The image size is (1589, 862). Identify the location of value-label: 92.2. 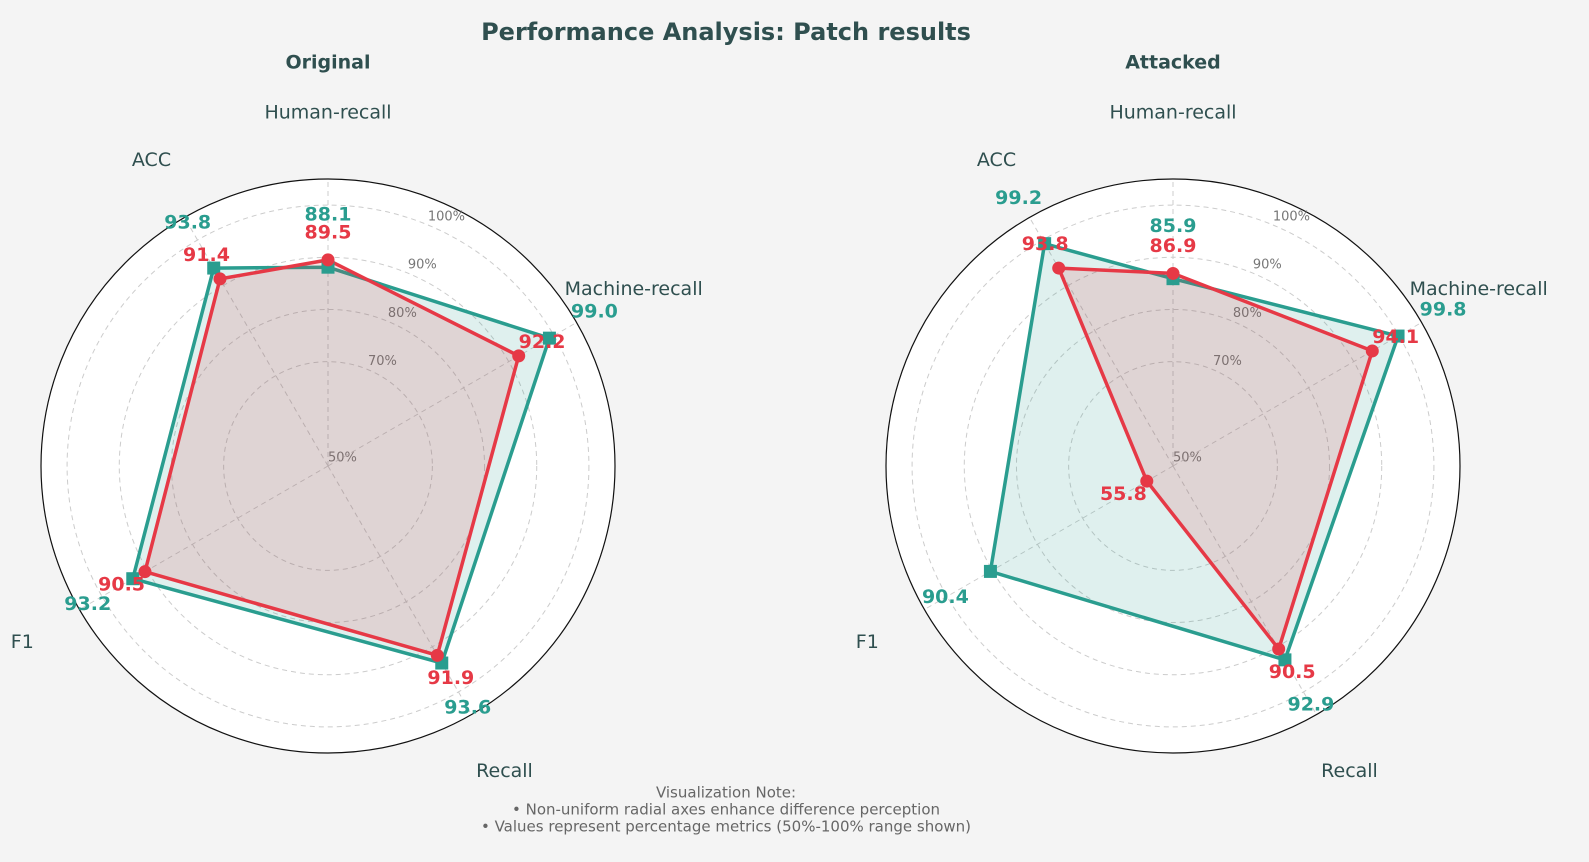
(542, 342).